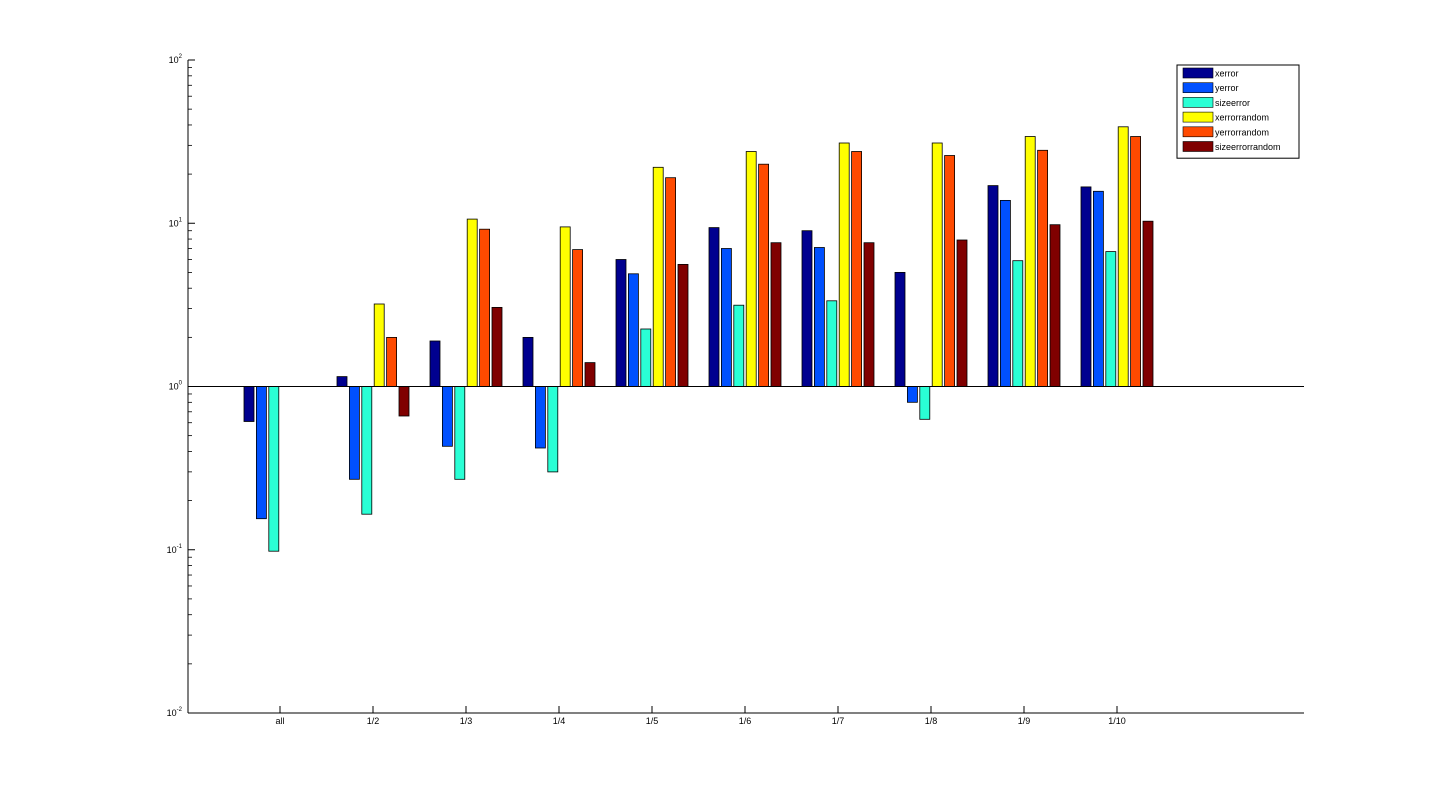 The width and height of the screenshot is (1440, 800). What do you see at coordinates (646, 357) in the screenshot?
I see `bar-sizeerror-1/5` at bounding box center [646, 357].